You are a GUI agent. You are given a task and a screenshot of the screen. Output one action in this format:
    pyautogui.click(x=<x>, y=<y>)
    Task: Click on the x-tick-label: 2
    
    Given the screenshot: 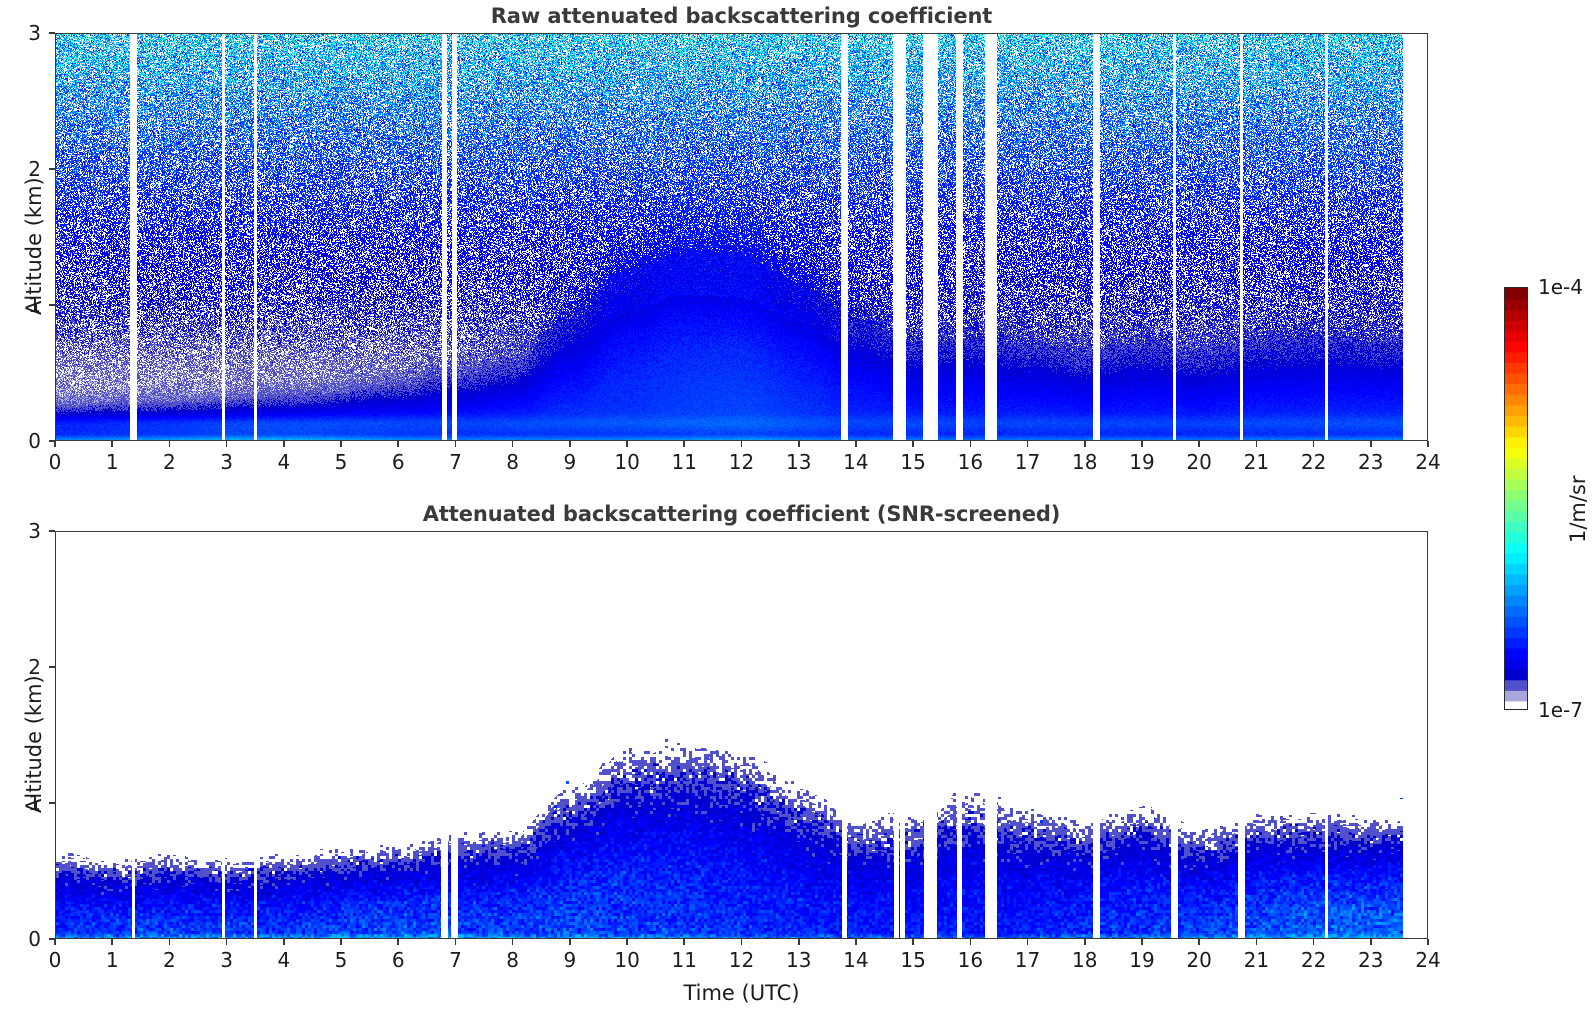 What is the action you would take?
    pyautogui.click(x=169, y=960)
    